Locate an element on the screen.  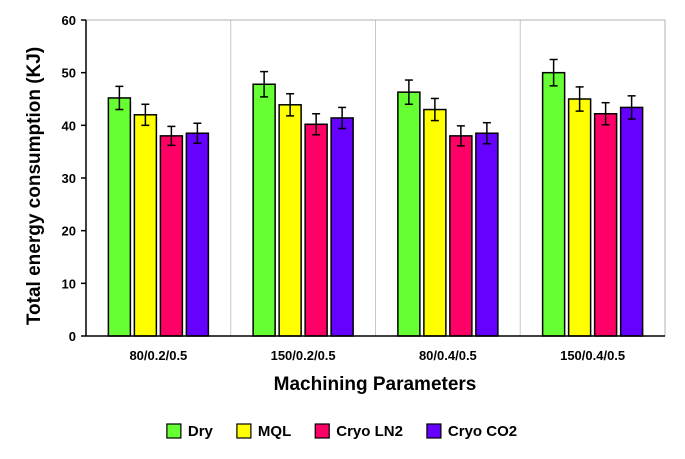
y-tick-label: 0 is located at coordinates (72, 336).